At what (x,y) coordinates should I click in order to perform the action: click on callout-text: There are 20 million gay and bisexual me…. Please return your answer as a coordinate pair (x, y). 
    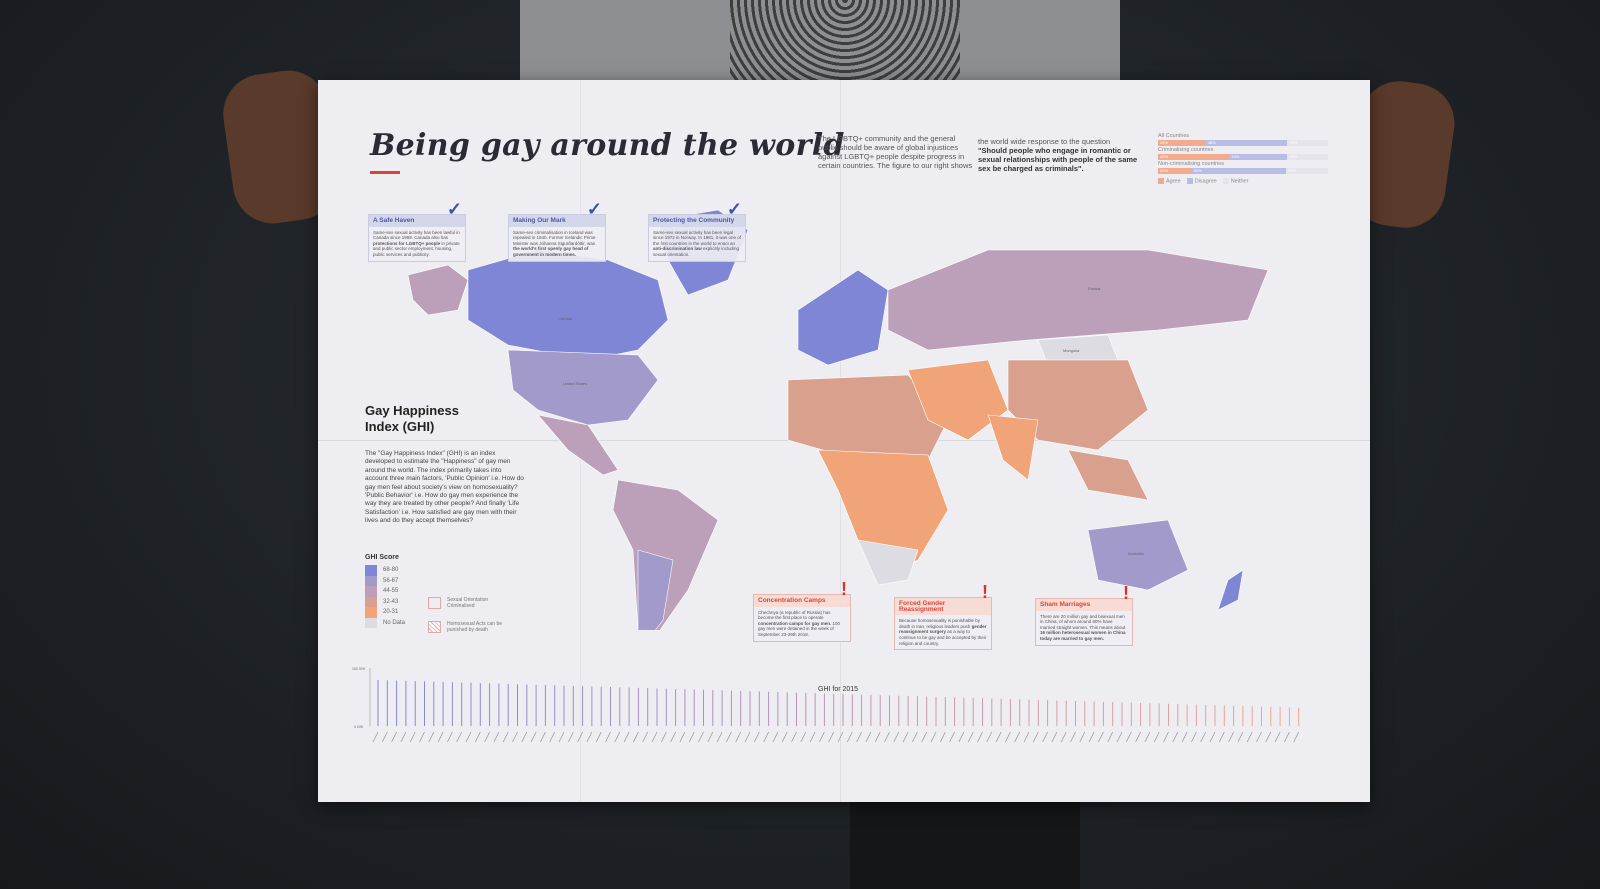
    Looking at the image, I should click on (1083, 621).